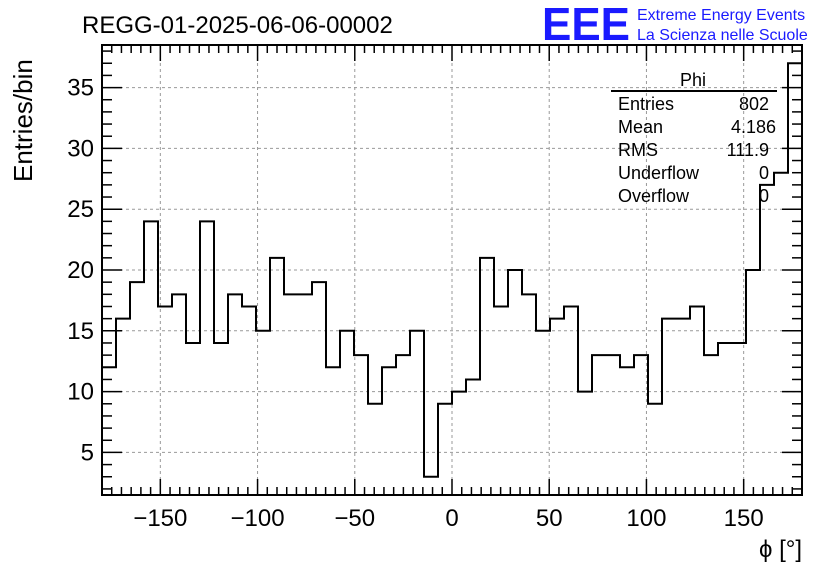 This screenshot has width=836, height=572. I want to click on y-tick-label: 20, so click(80, 270).